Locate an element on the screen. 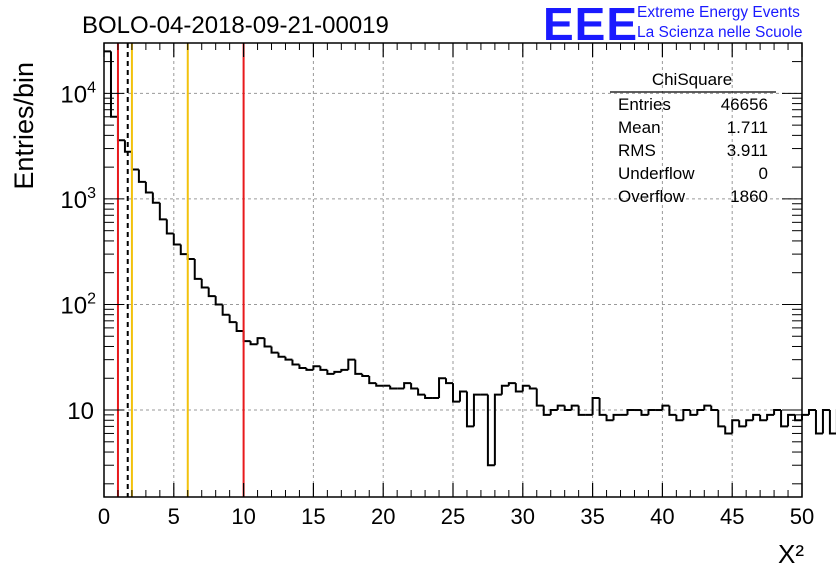 Image resolution: width=836 pixels, height=572 pixels. eee-logo: EEE is located at coordinates (591, 25).